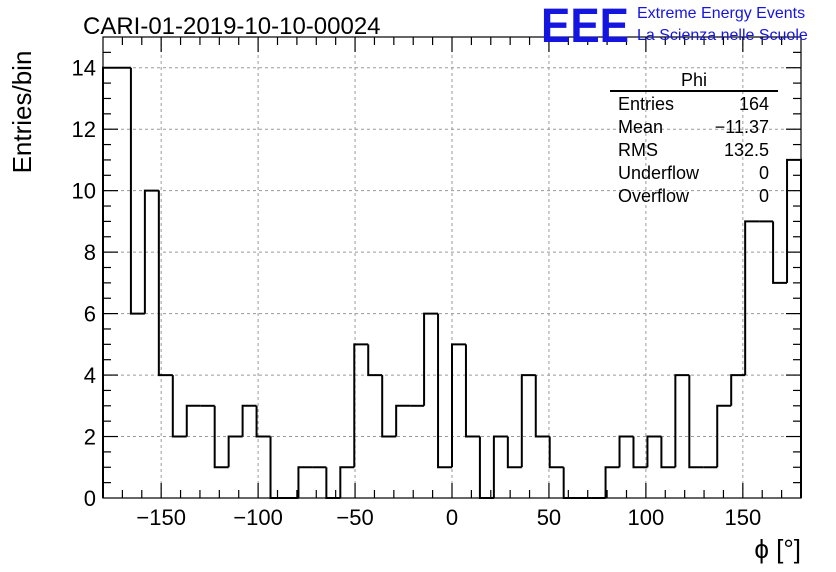  Describe the element at coordinates (22, 112) in the screenshot. I see `y-axis-label: Entries/bin` at that location.